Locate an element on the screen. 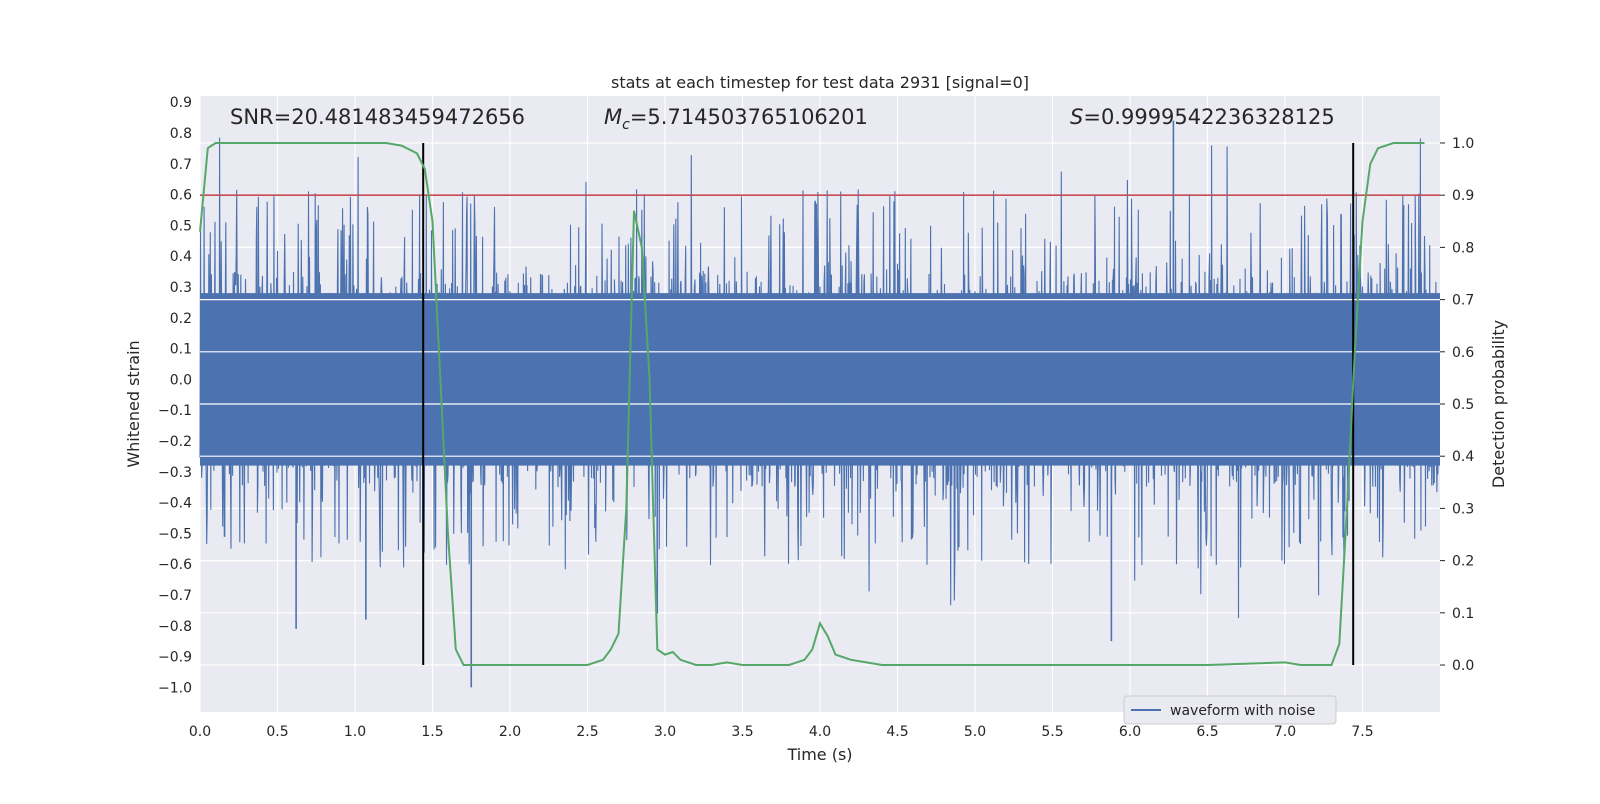 The image size is (1600, 804). x-tick-label: 7.0 is located at coordinates (1285, 732).